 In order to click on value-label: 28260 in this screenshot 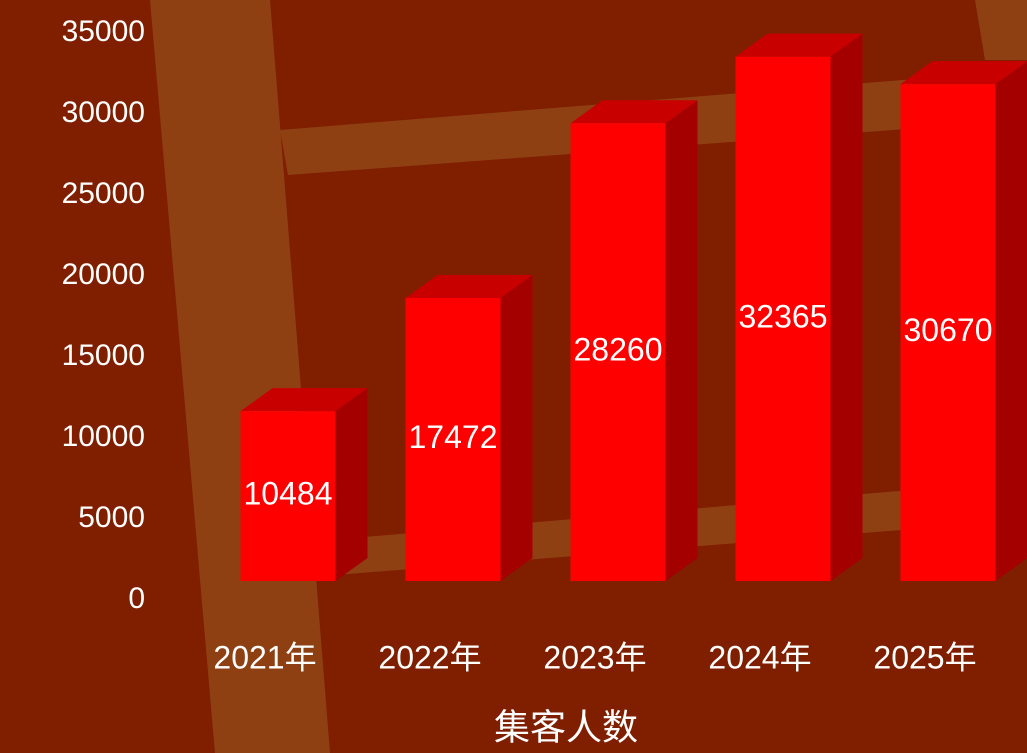, I will do `click(618, 350)`.